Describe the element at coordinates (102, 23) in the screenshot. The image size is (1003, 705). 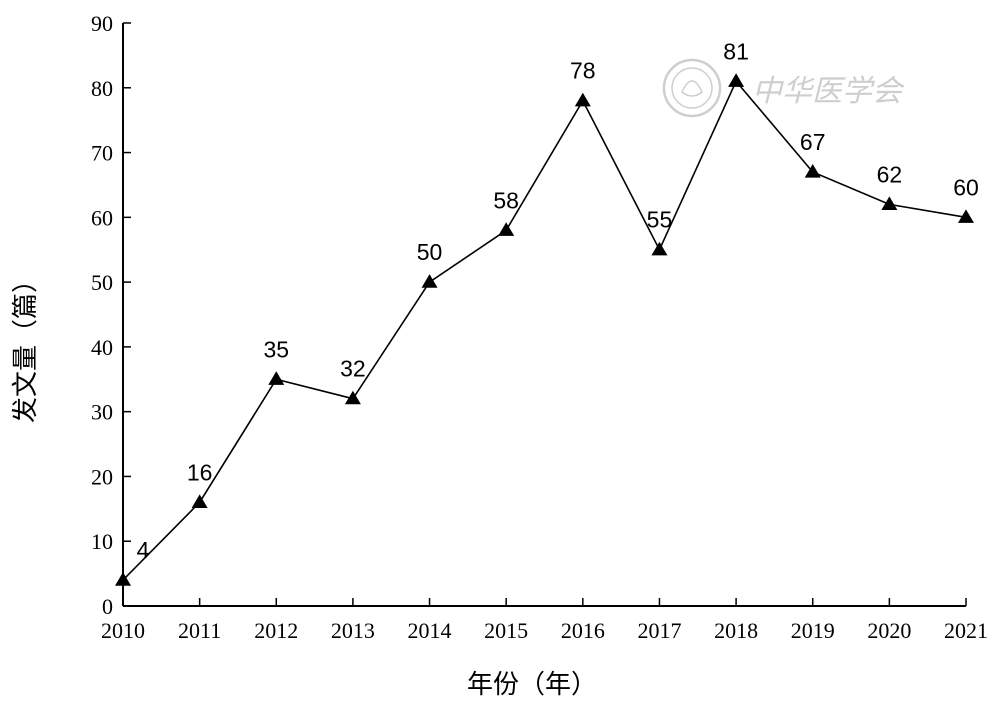
I see `y-tick-label: 90` at that location.